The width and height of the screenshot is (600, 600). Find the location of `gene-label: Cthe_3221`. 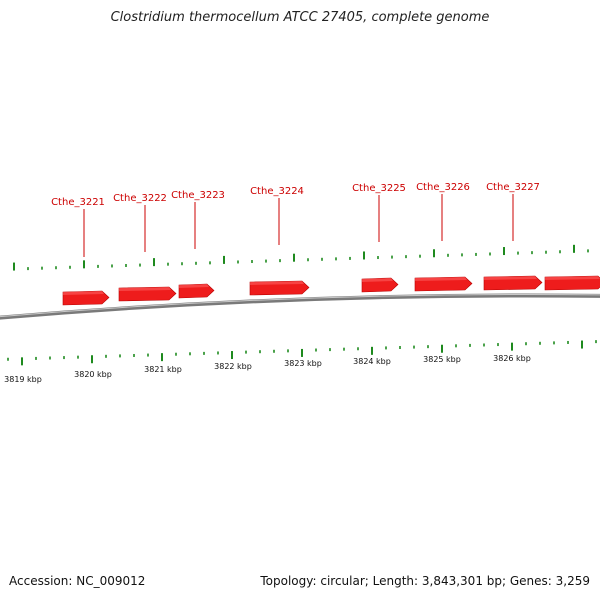

gene-label: Cthe_3221 is located at coordinates (78, 202).